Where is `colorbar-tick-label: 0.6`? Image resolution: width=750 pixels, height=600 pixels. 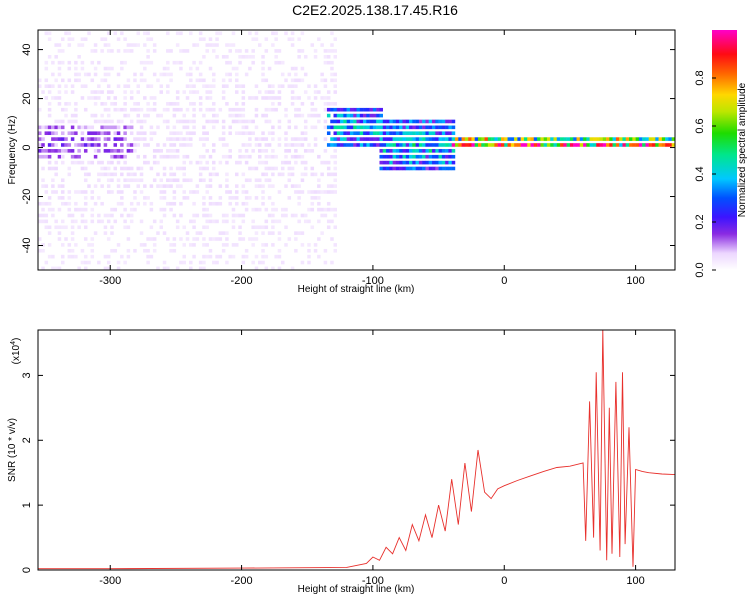 colorbar-tick-label: 0.6 is located at coordinates (700, 125).